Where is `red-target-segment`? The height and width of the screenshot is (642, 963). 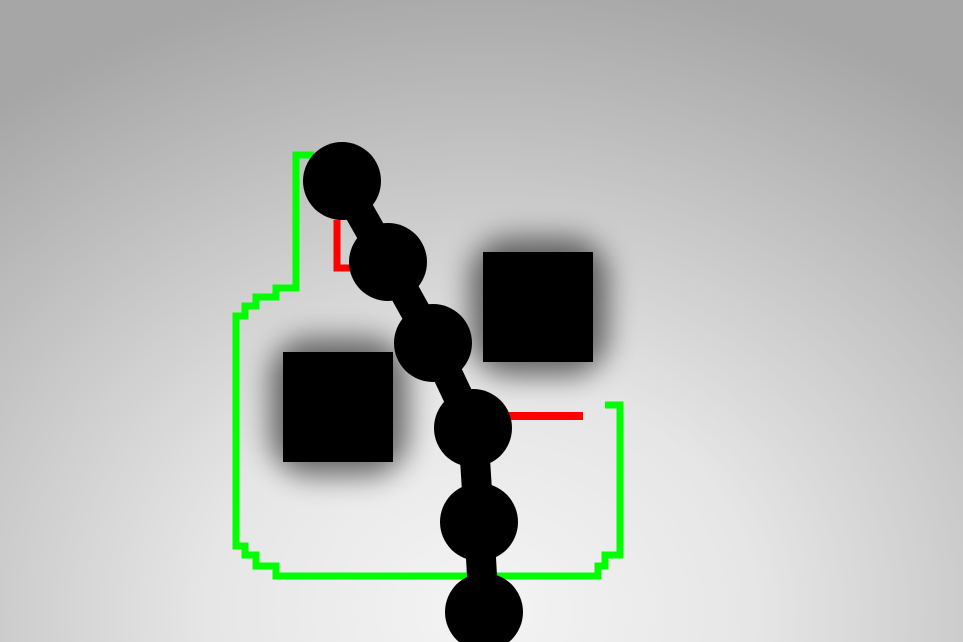 red-target-segment is located at coordinates (341, 246).